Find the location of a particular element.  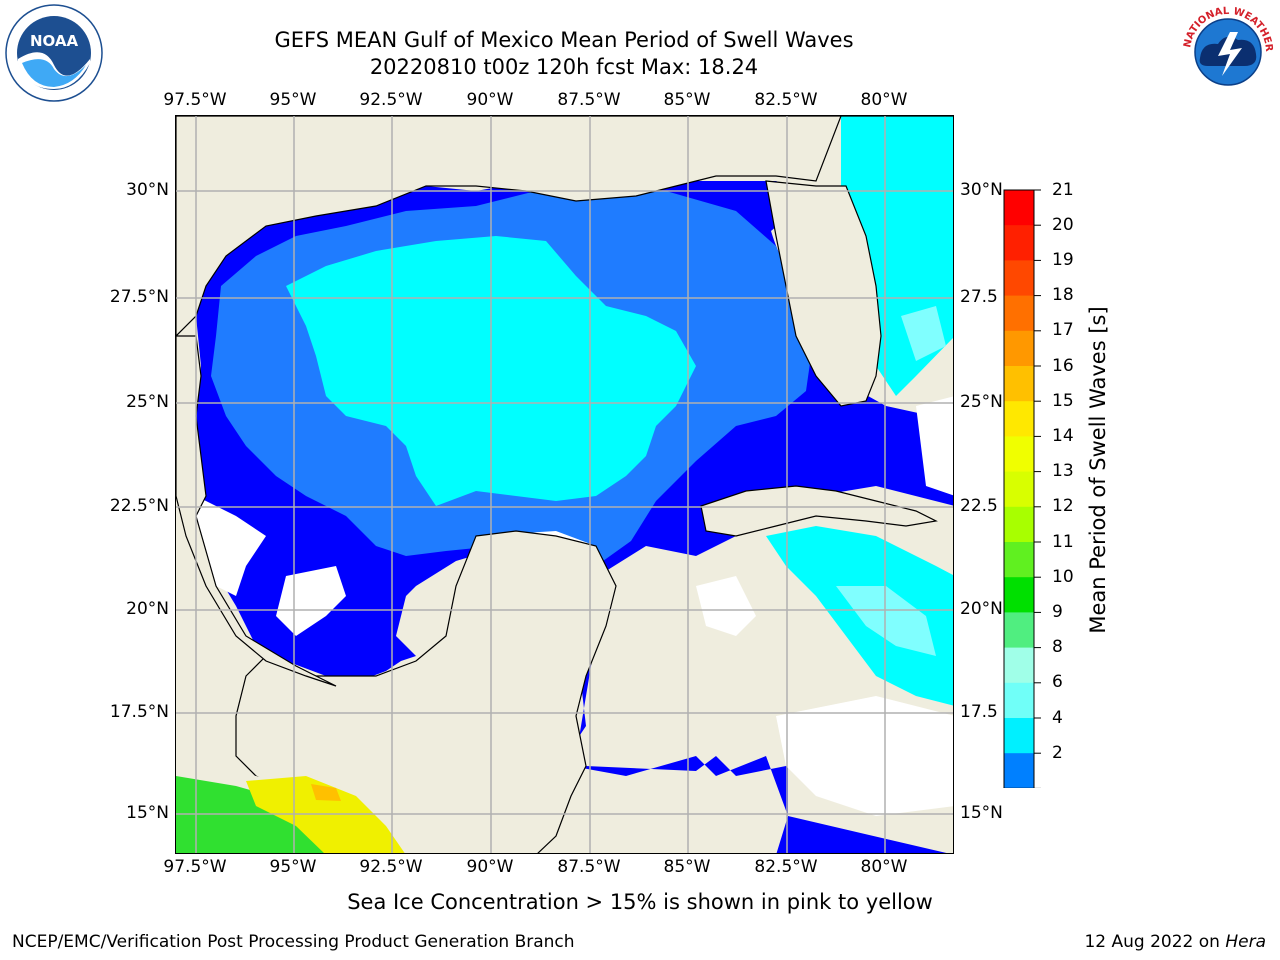

noaa-logo: NOAA is located at coordinates (54, 55).